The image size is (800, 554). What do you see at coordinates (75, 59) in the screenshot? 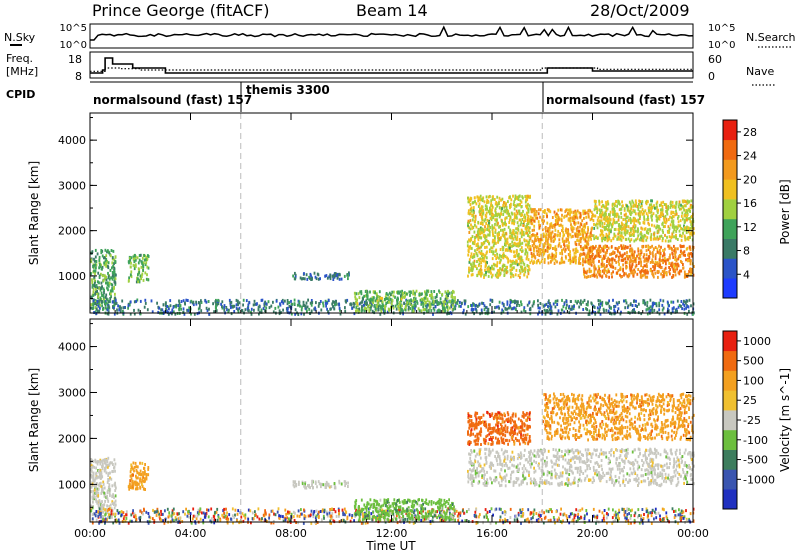
I see `freq-tick-top: 18` at bounding box center [75, 59].